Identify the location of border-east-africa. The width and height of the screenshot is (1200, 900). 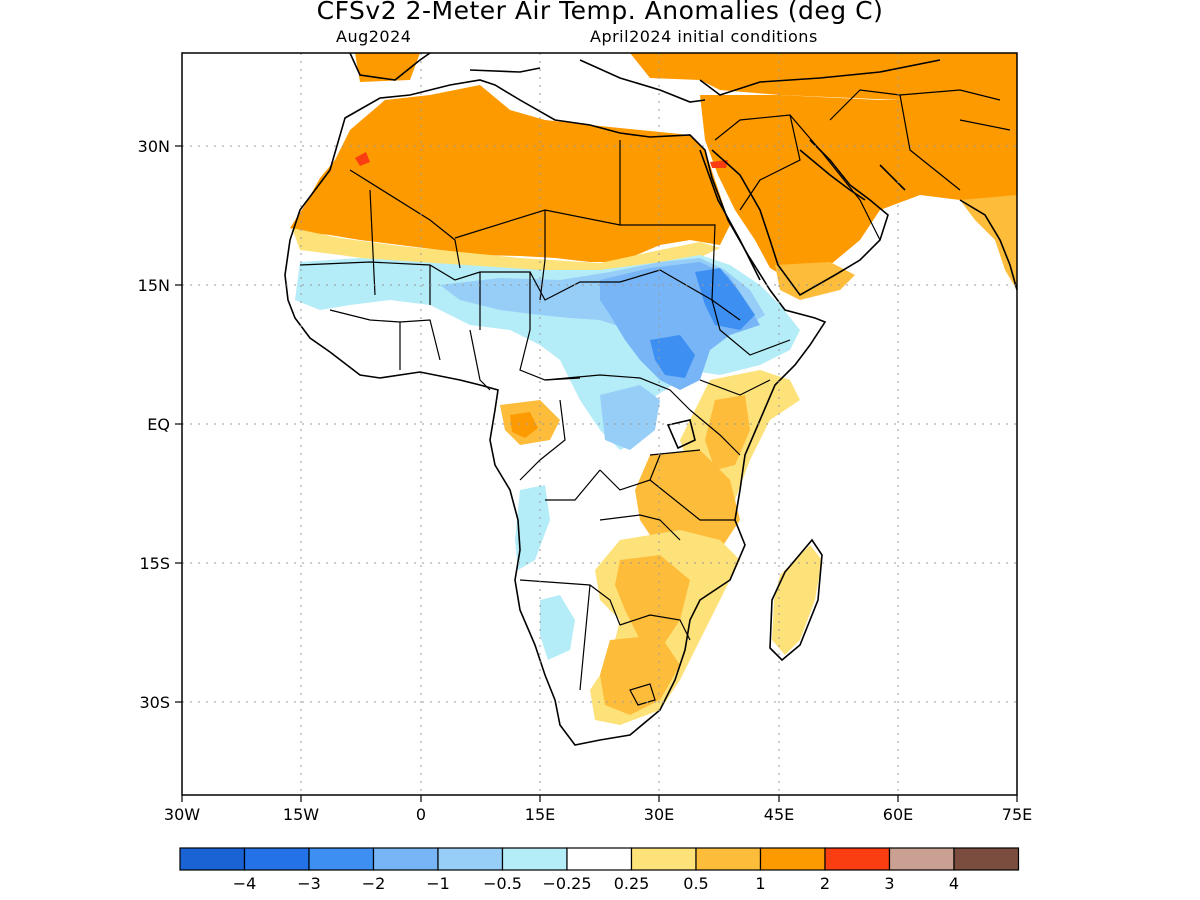
(720, 410).